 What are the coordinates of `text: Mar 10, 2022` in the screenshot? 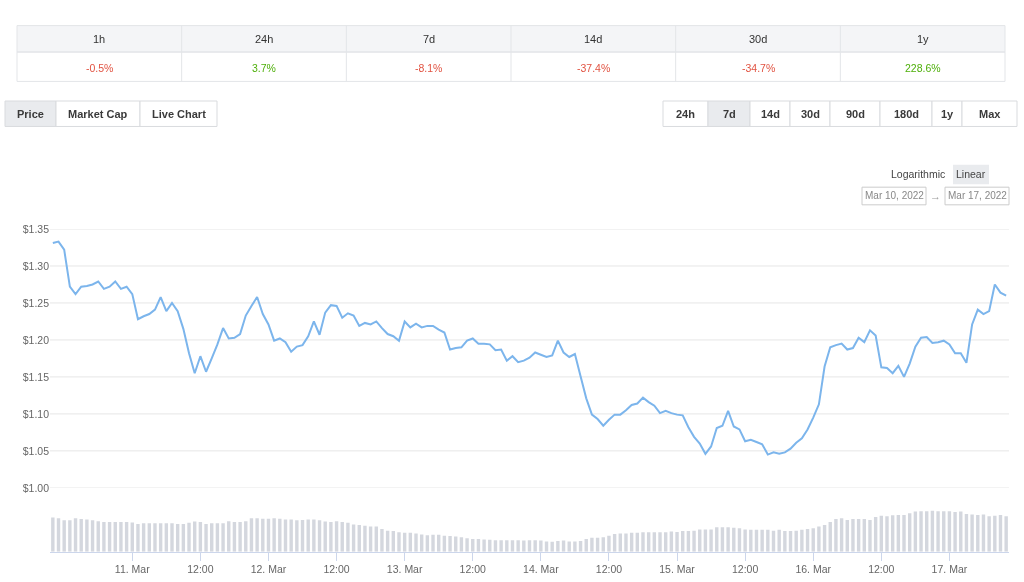 It's located at (895, 195).